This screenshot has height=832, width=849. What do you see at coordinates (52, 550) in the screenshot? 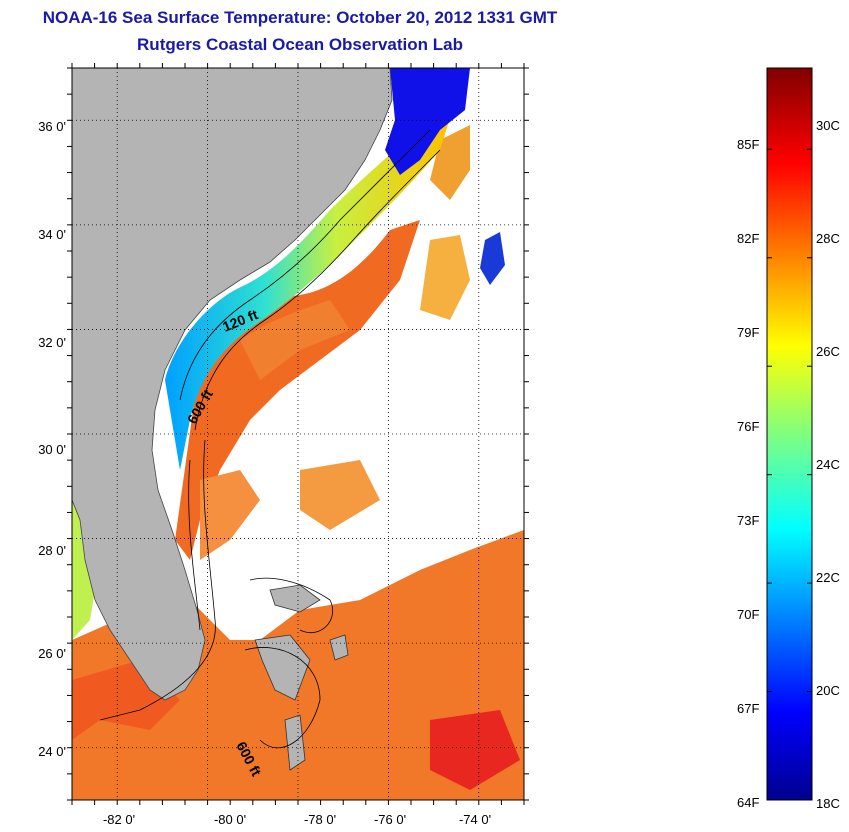
I see `lat-tick-label: 28 0'` at bounding box center [52, 550].